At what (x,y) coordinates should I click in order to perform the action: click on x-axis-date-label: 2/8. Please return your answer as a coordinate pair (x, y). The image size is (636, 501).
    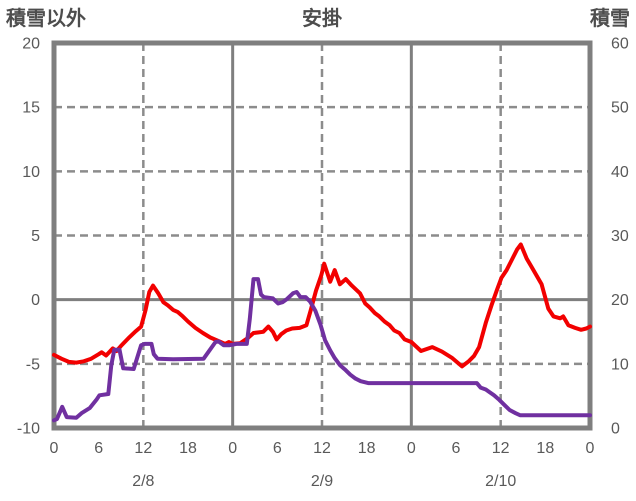
    Looking at the image, I should click on (143, 481).